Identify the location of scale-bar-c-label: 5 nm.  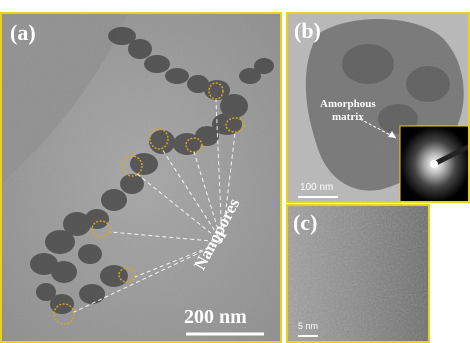
(308, 326).